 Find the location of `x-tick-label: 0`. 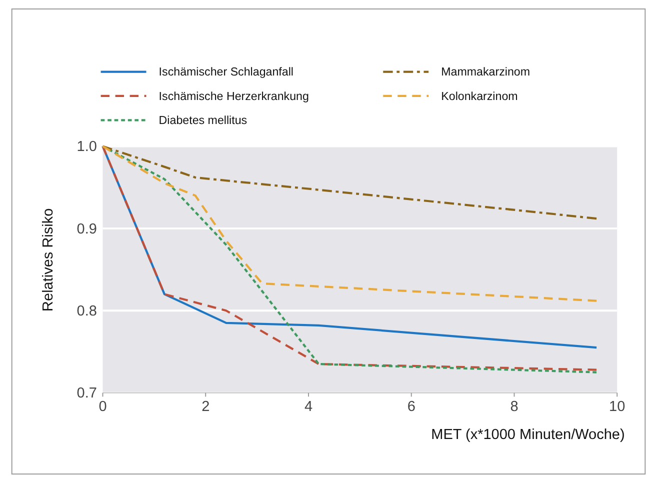

x-tick-label: 0 is located at coordinates (102, 407).